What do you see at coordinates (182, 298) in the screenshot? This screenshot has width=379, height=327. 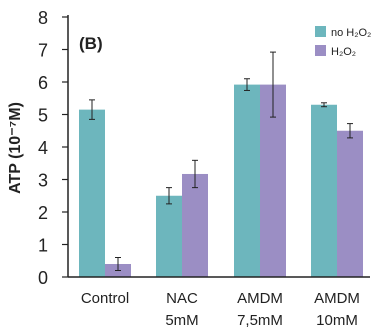 I see `x-tick-label: NAC` at bounding box center [182, 298].